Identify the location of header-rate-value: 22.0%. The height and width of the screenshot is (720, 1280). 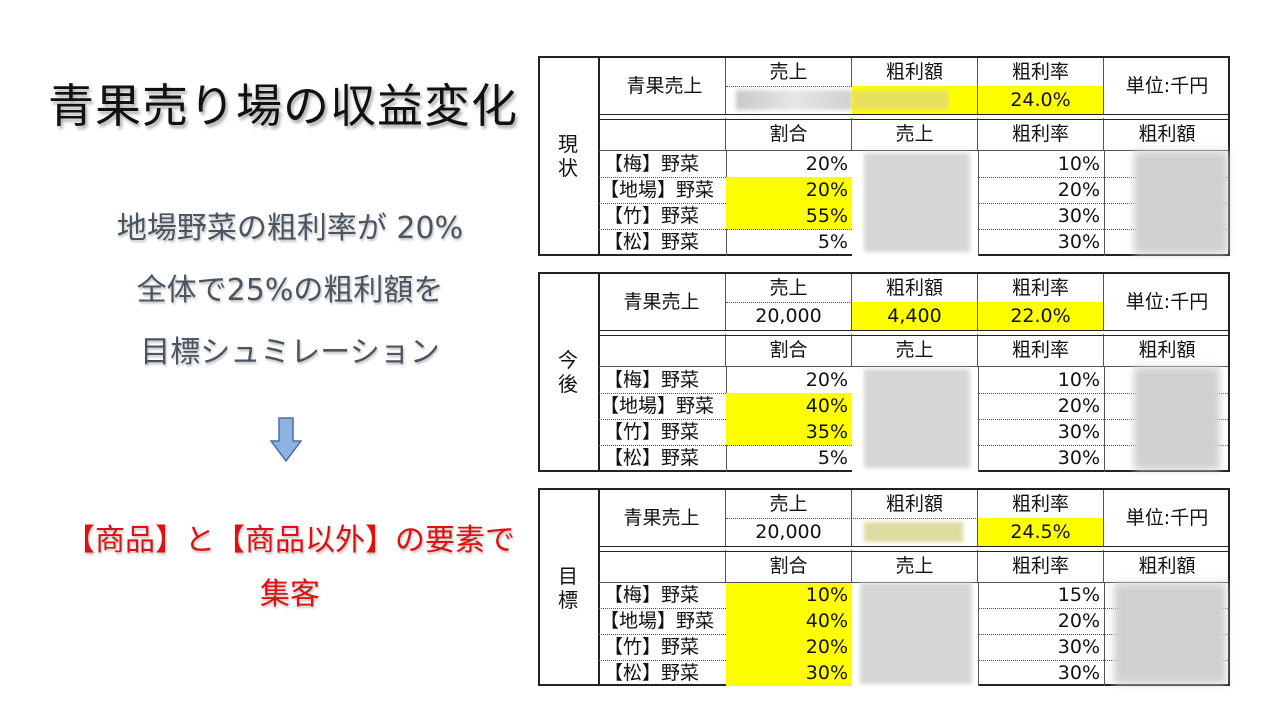
(1041, 316).